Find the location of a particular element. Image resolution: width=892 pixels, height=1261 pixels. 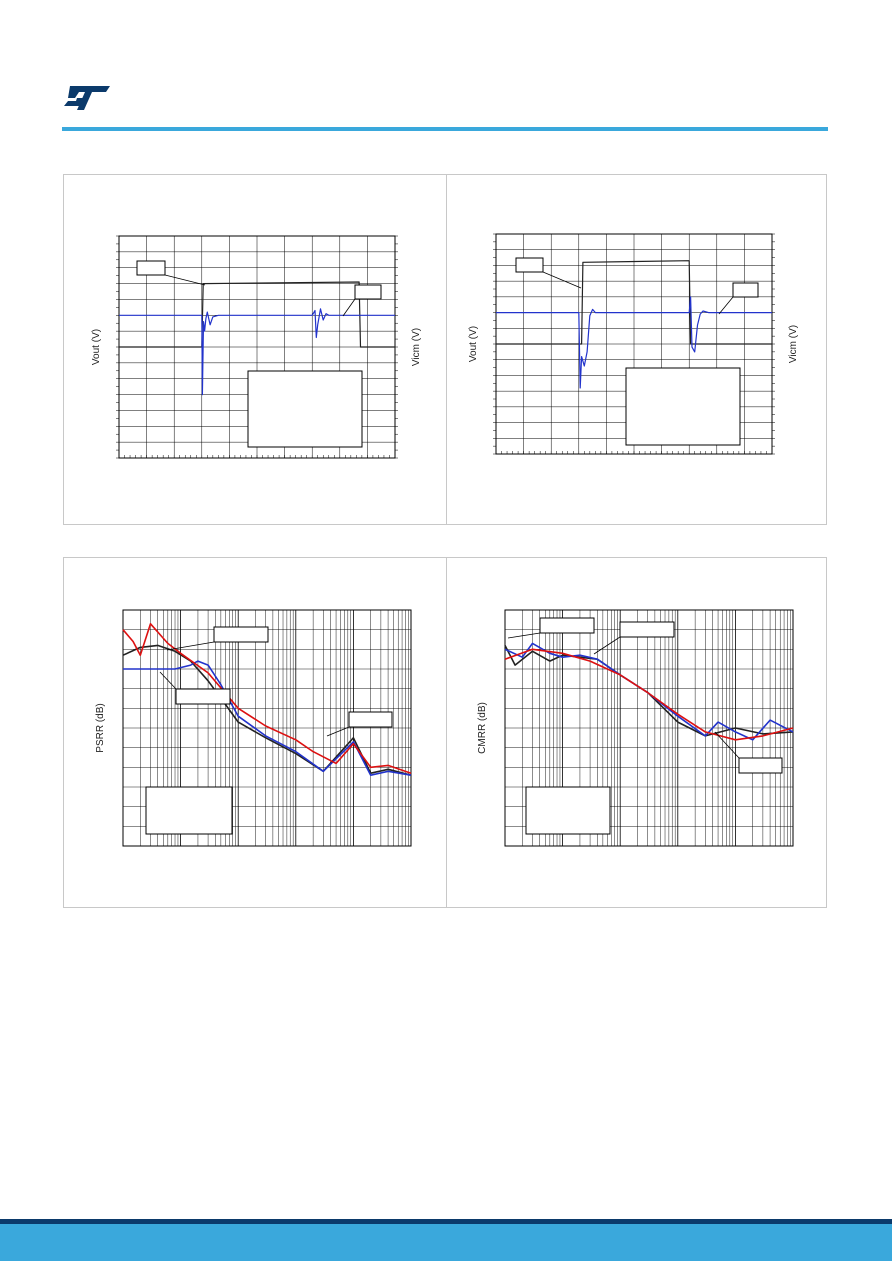

footer-band is located at coordinates (446, 1240).